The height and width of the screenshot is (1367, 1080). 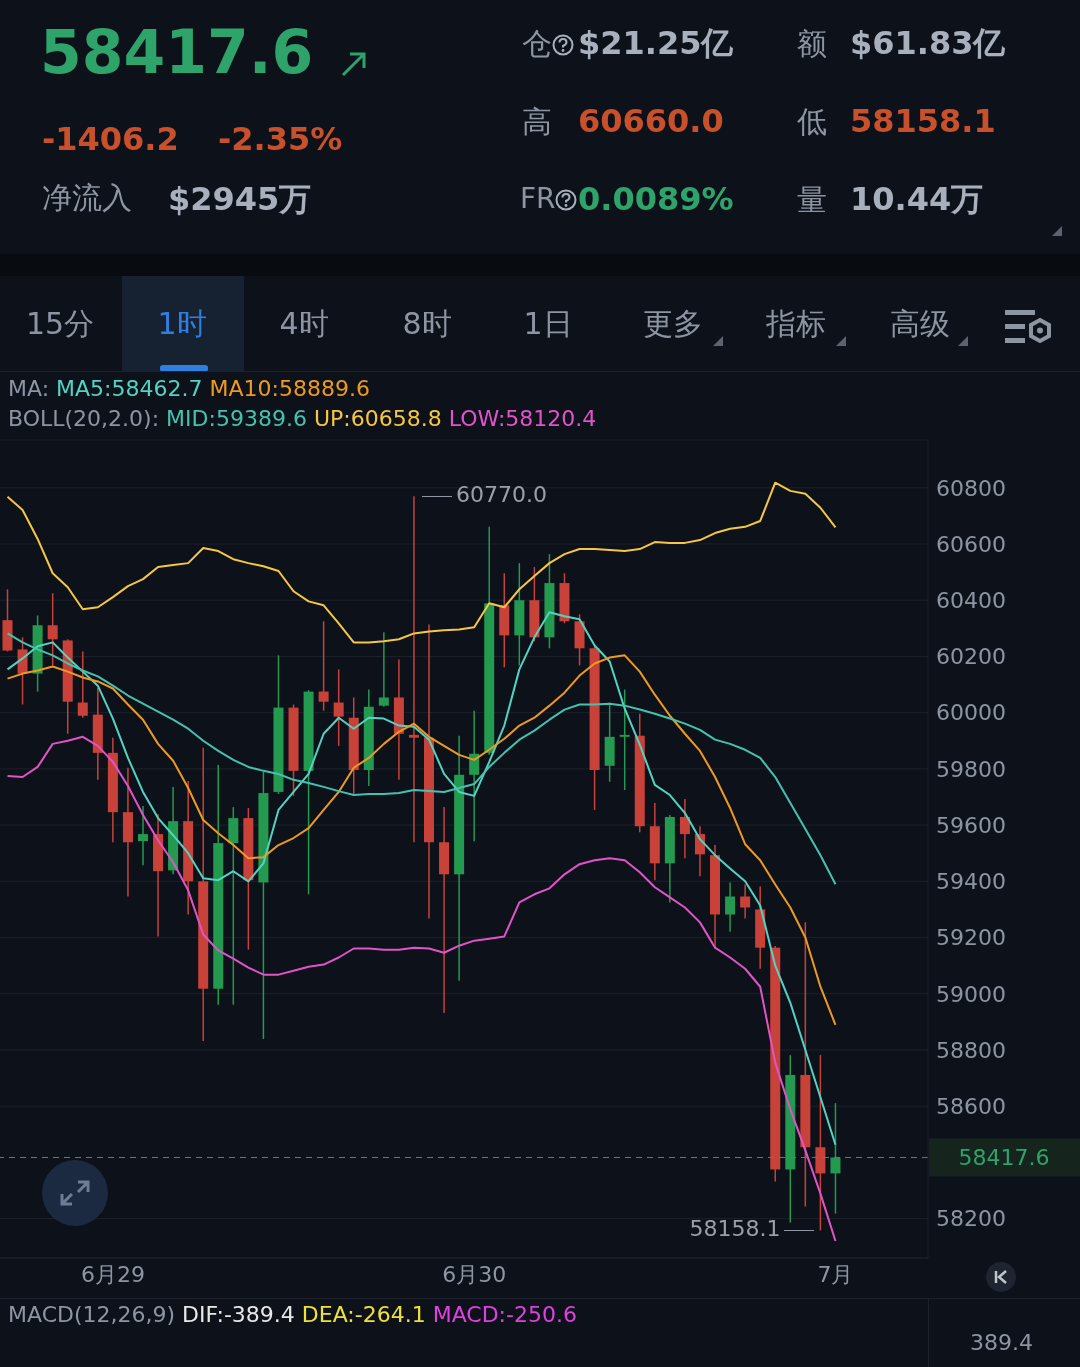 What do you see at coordinates (835, 1274) in the screenshot?
I see `x-tick-label: 7月` at bounding box center [835, 1274].